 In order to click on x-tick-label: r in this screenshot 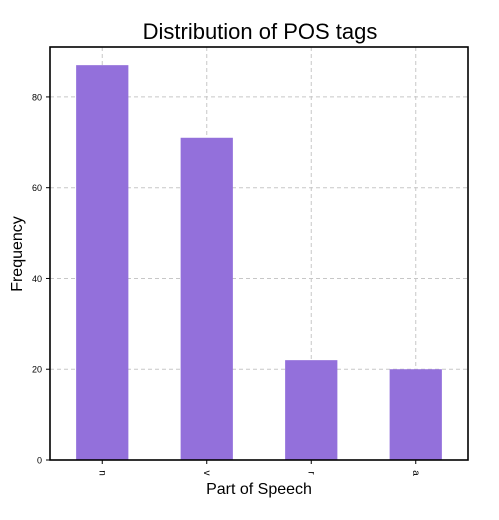, I will do `click(310, 473)`.